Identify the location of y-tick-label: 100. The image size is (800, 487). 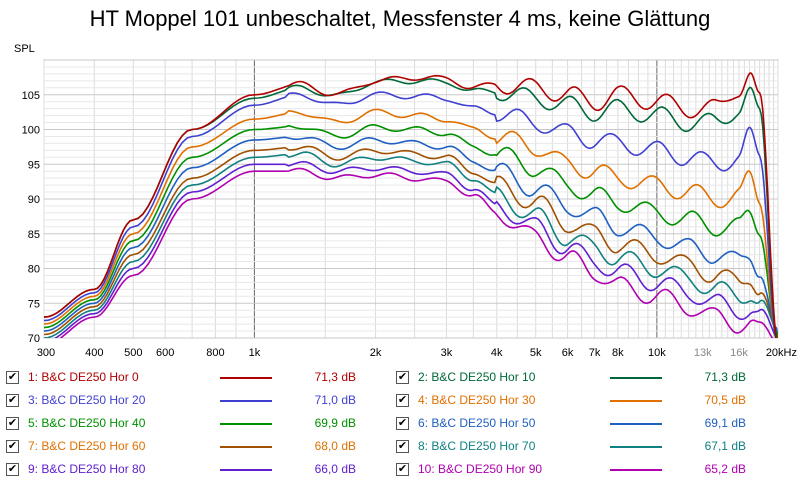
(31, 131).